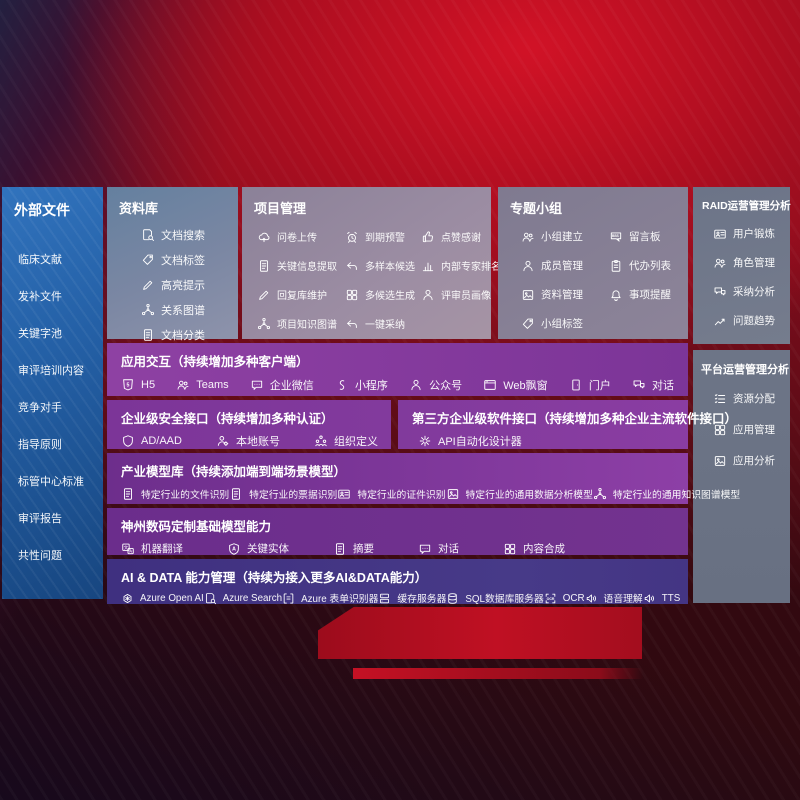  What do you see at coordinates (60, 333) in the screenshot?
I see `sidebar-item: 关键字池` at bounding box center [60, 333].